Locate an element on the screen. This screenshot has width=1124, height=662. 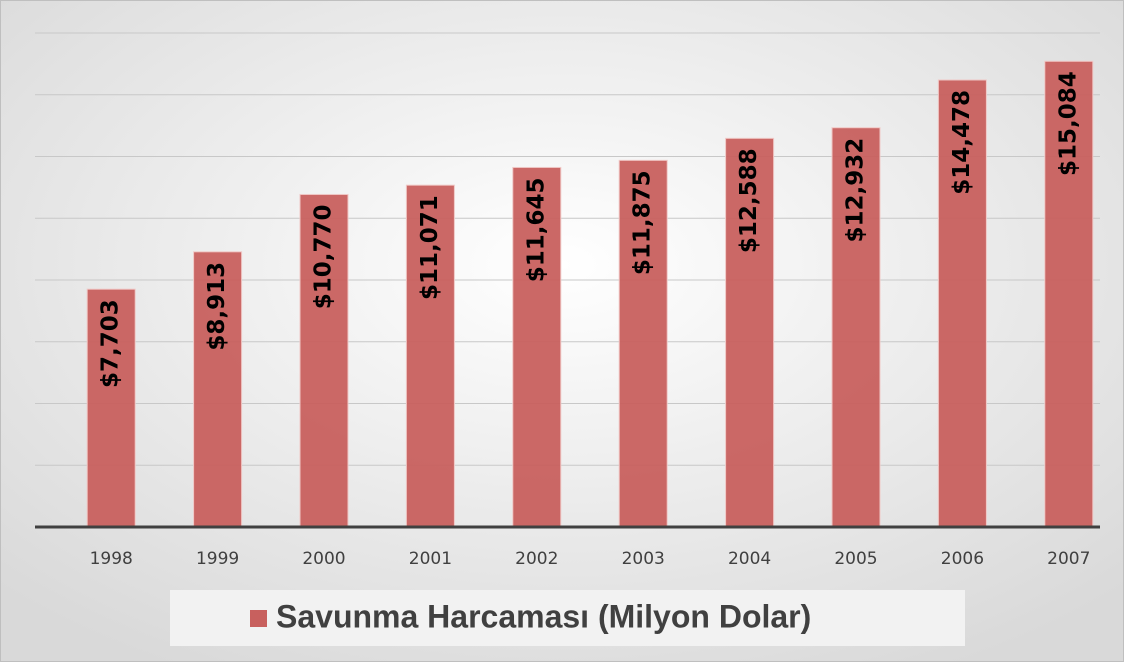
legend-label: Savunma Harcaması (Milyon Dolar) is located at coordinates (543, 616).